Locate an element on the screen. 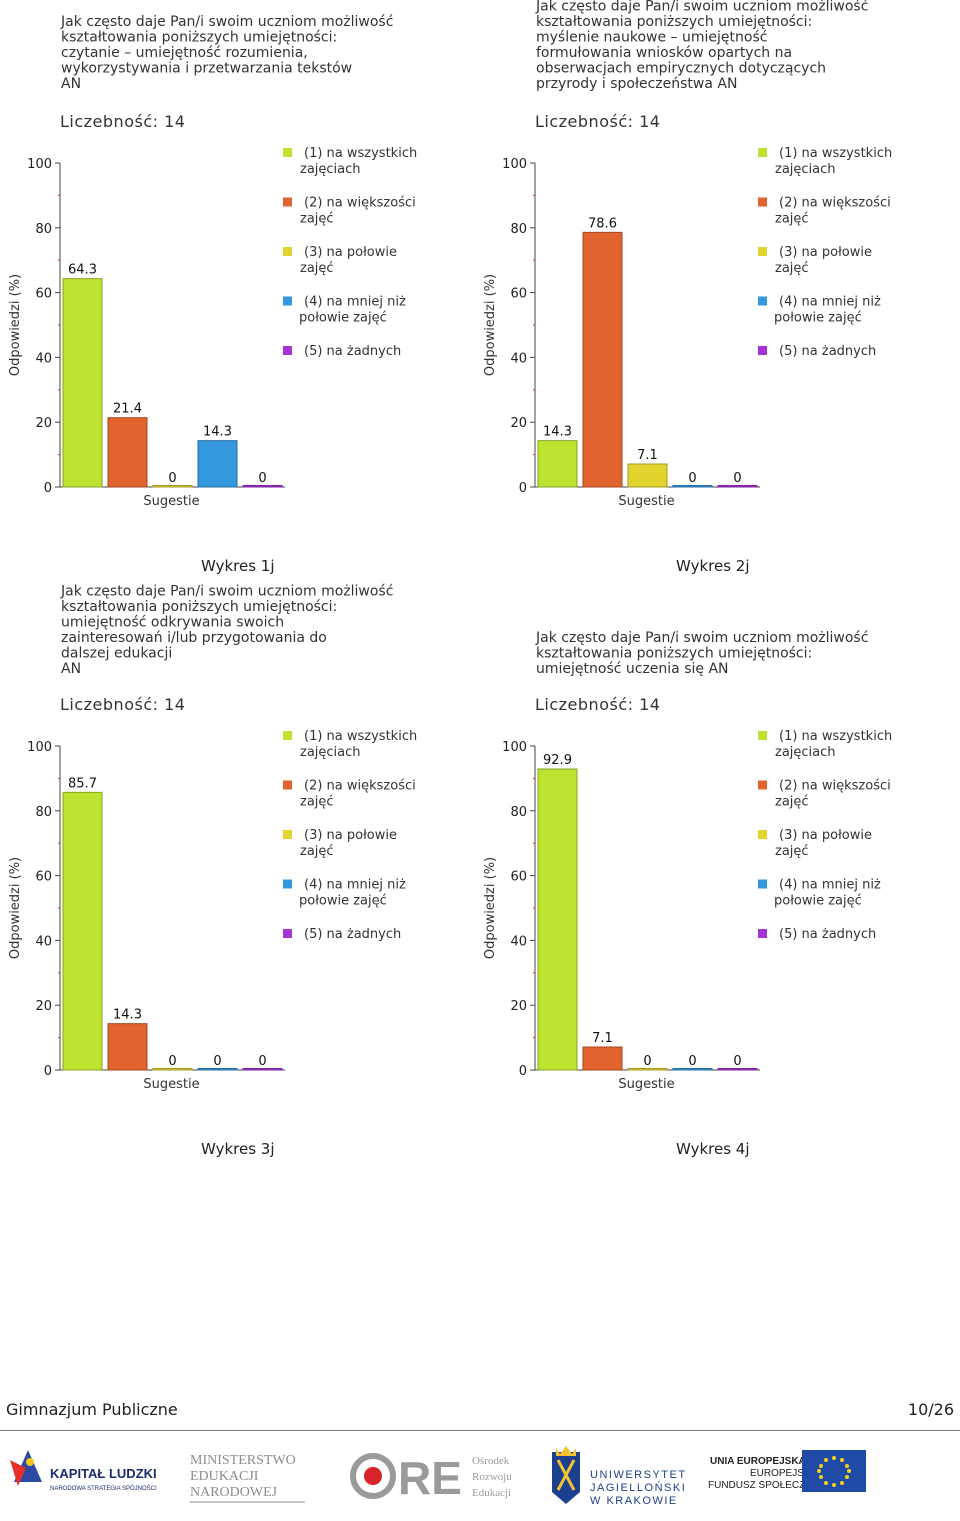  kapital-ludzki-text: KAPITAŁ LUDZKI is located at coordinates (103, 1473).